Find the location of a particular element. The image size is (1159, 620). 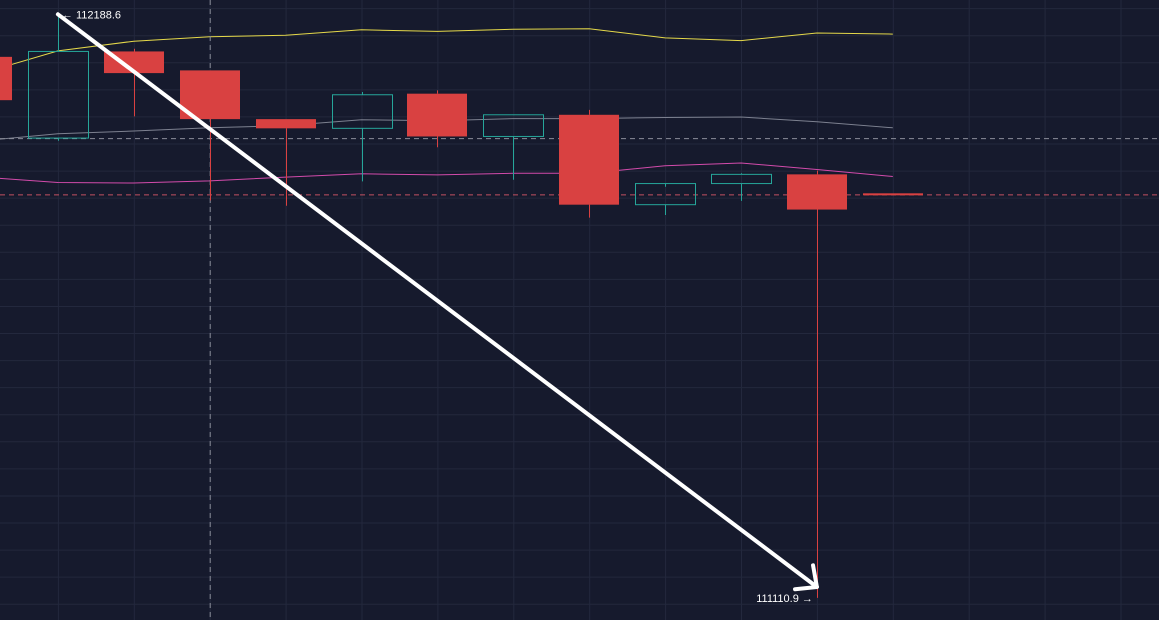

low-price-label: 111110.9 → is located at coordinates (784, 599).